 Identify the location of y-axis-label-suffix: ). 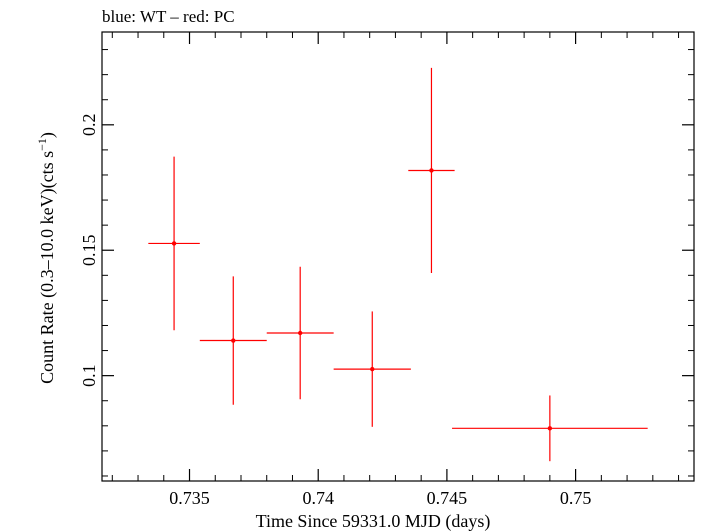
(47, 135).